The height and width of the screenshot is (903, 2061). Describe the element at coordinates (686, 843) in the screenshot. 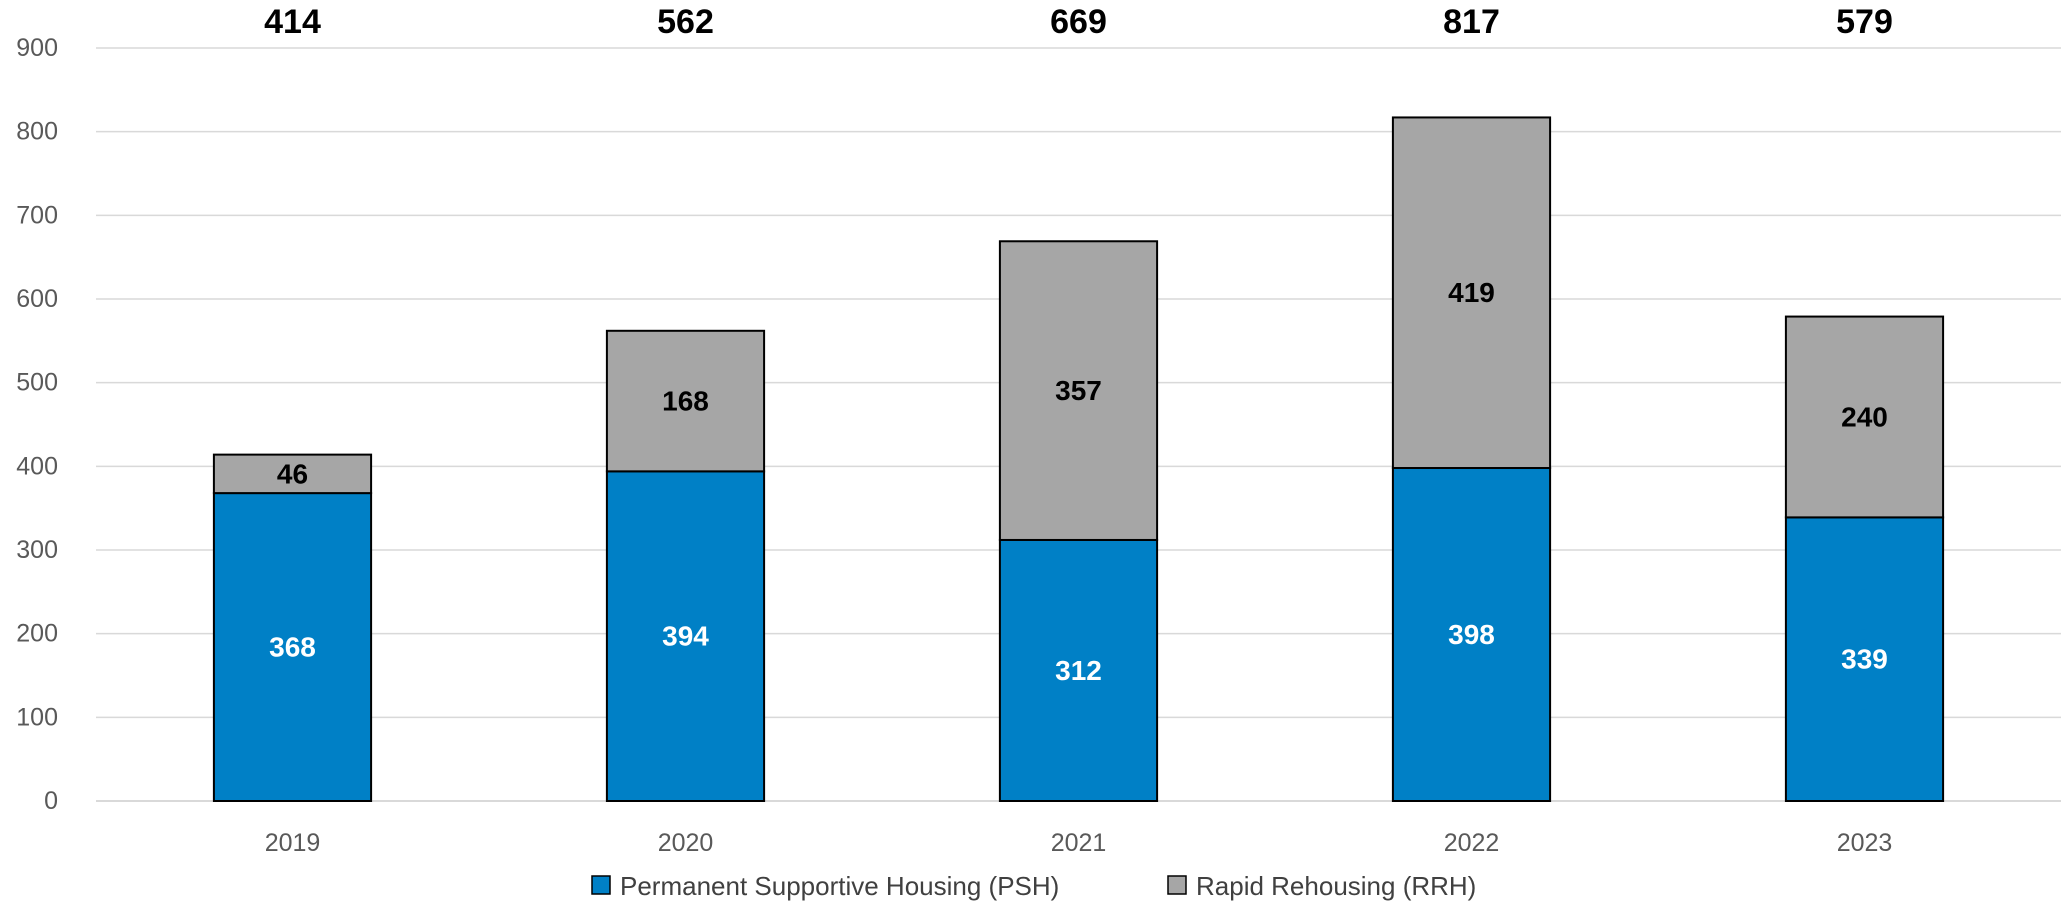

I see `x-tick-label: 2020` at that location.